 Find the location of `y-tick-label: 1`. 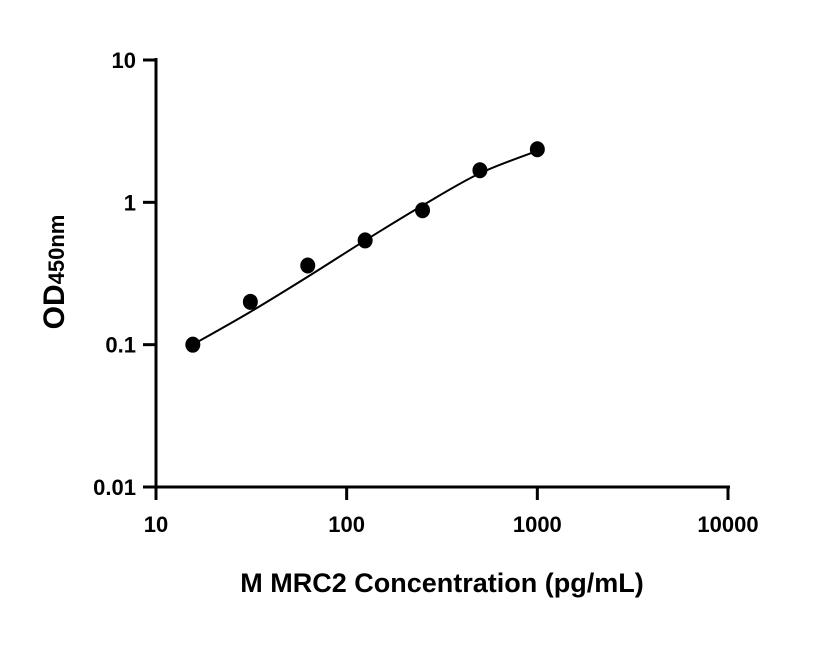

y-tick-label: 1 is located at coordinates (130, 202).